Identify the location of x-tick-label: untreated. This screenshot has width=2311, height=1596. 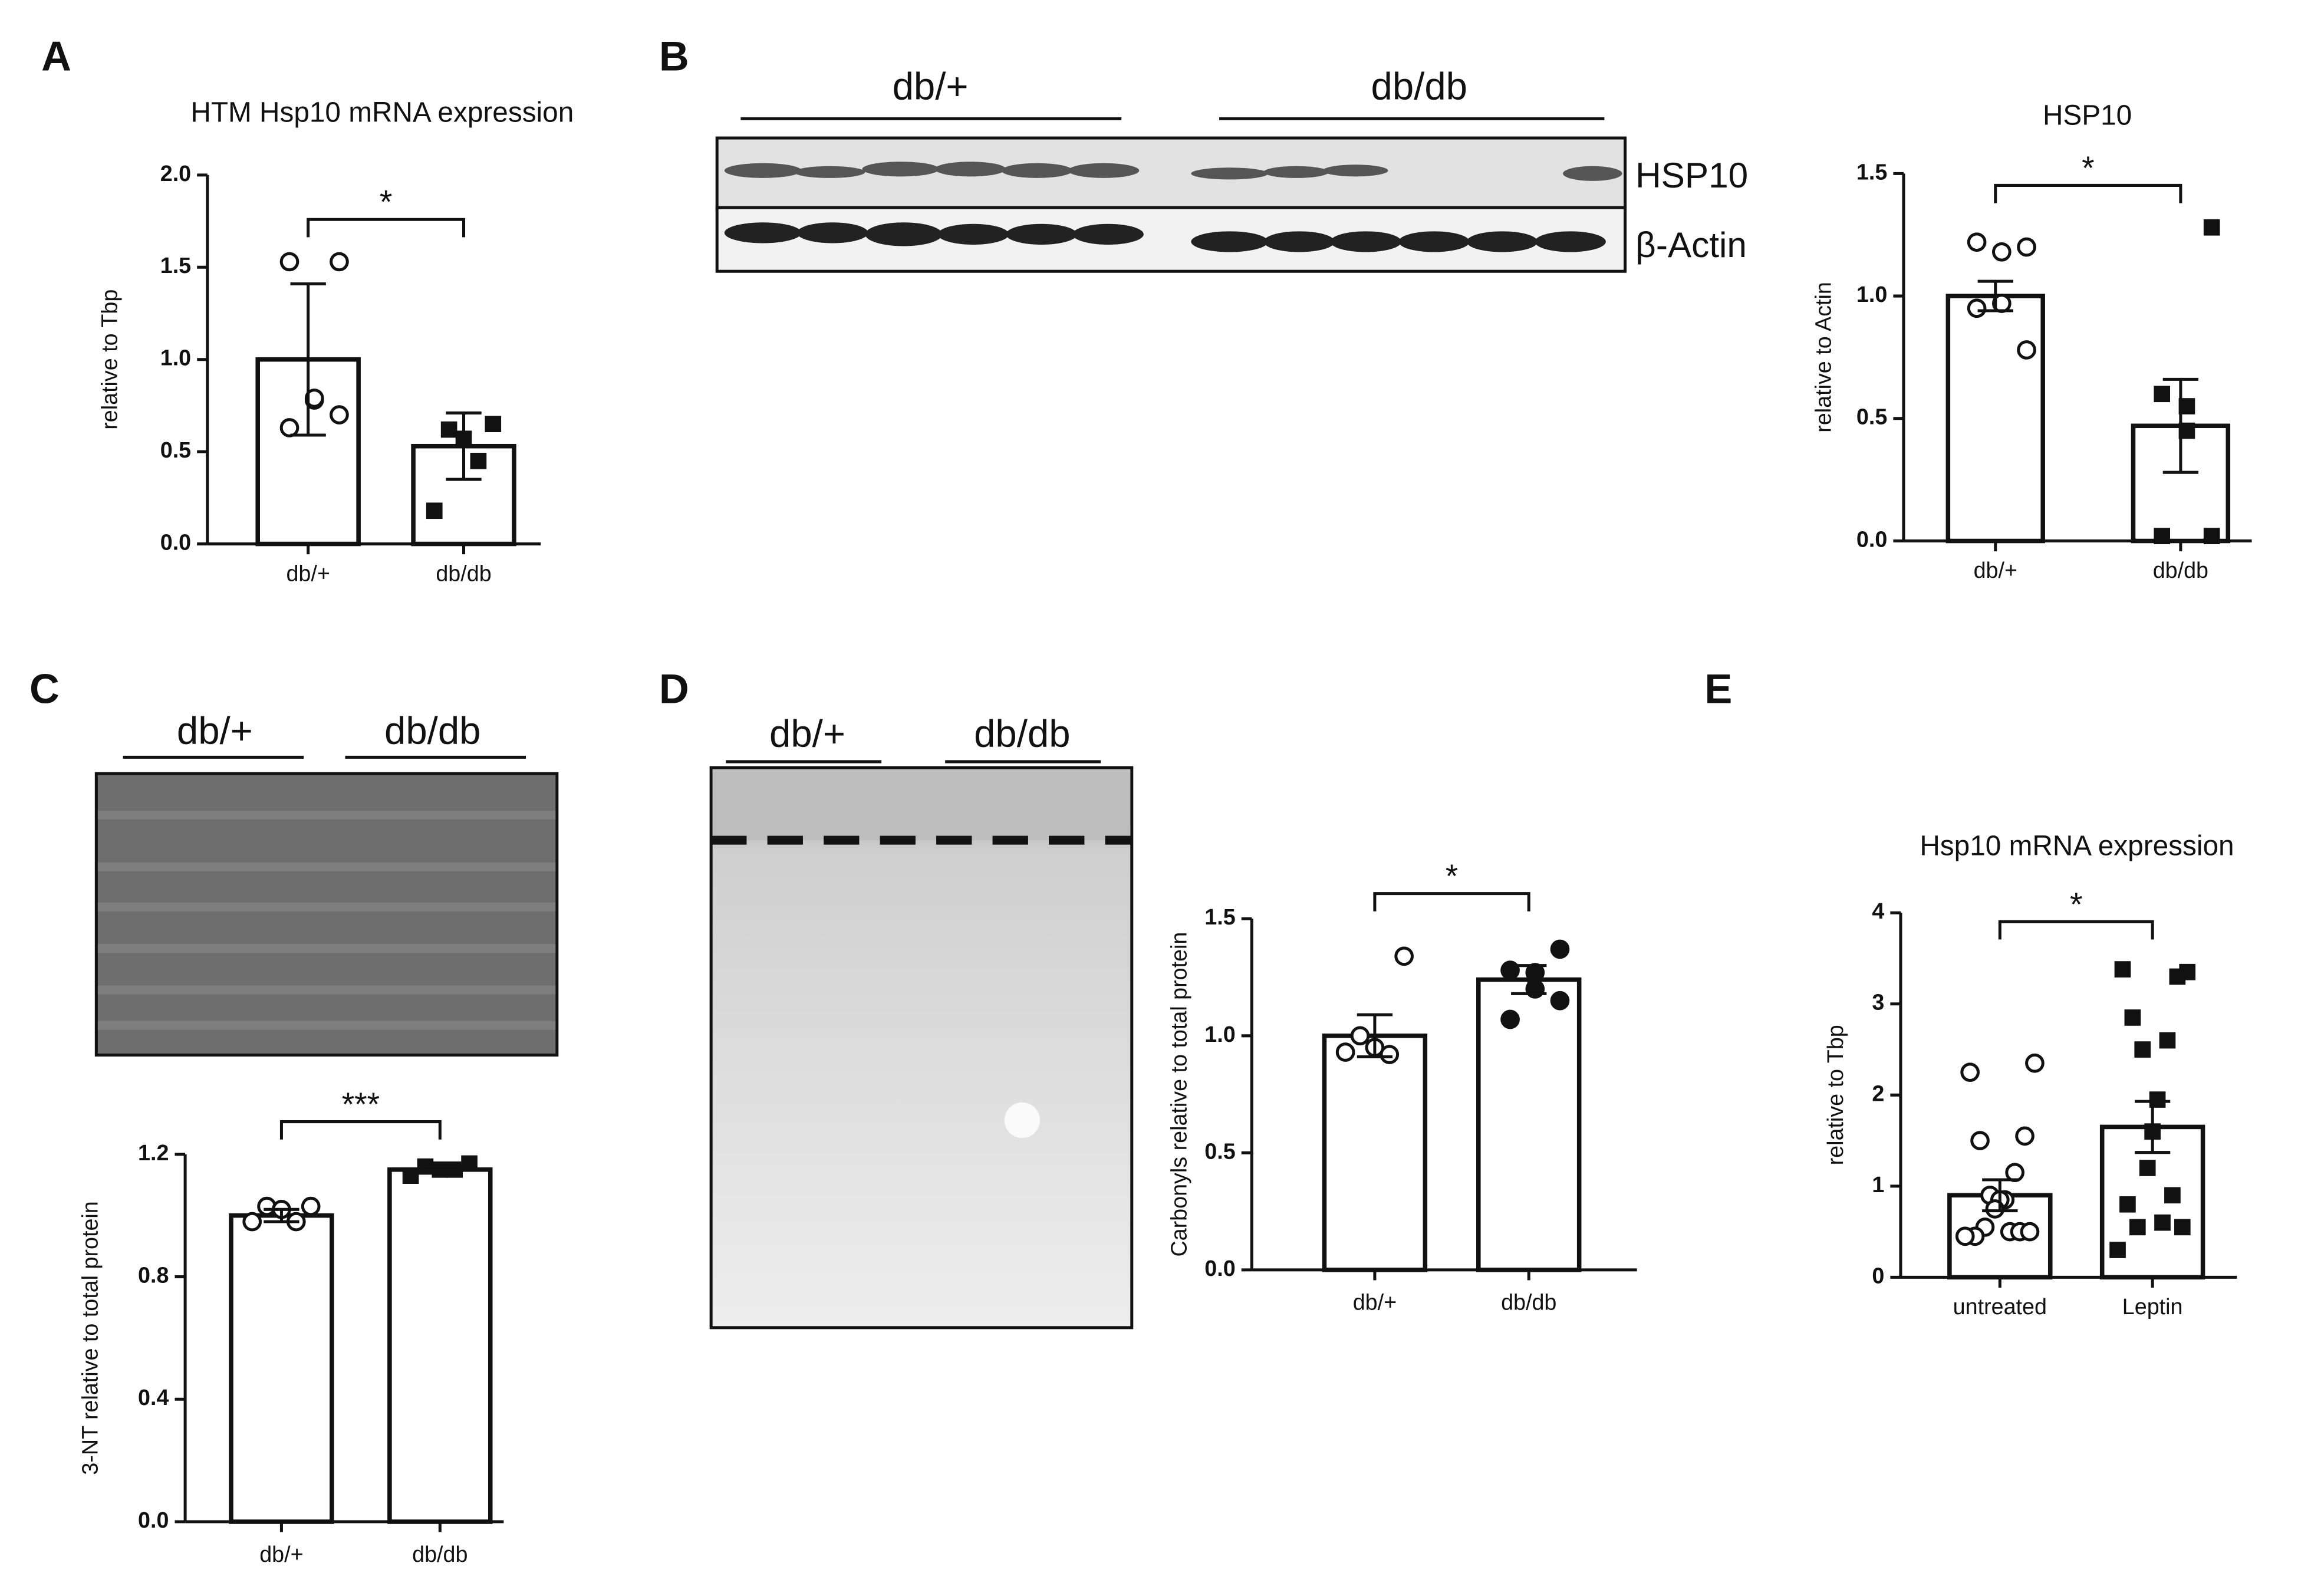
(2000, 1306).